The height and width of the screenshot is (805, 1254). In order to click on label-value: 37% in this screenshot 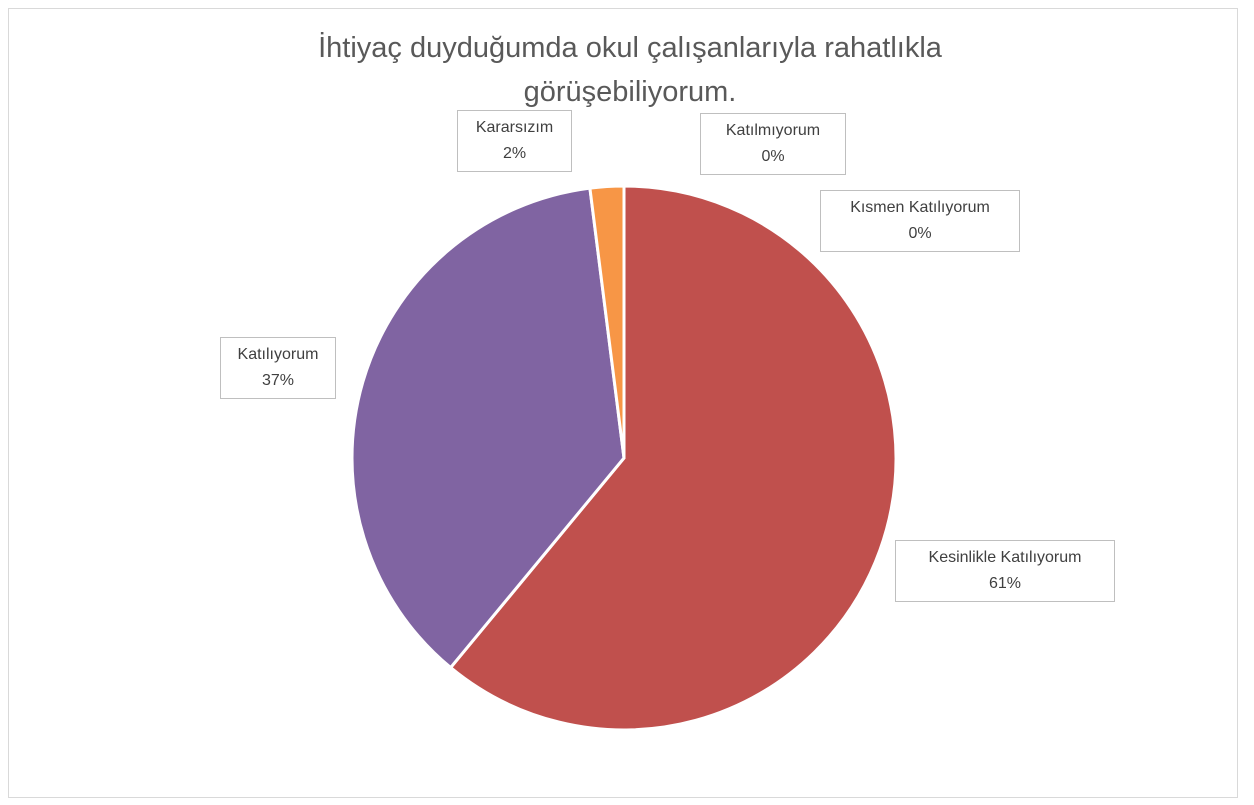, I will do `click(278, 380)`.